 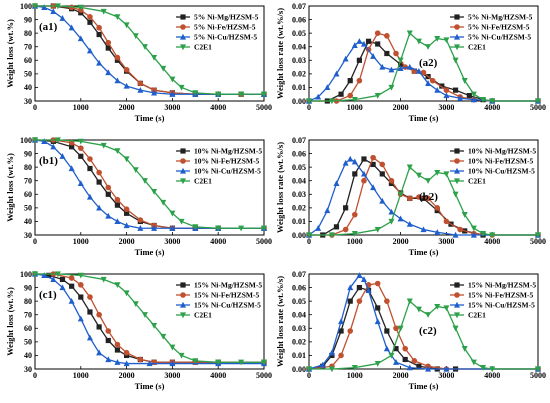 What do you see at coordinates (28, 101) in the screenshot?
I see `y-tick-label: 30` at bounding box center [28, 101].